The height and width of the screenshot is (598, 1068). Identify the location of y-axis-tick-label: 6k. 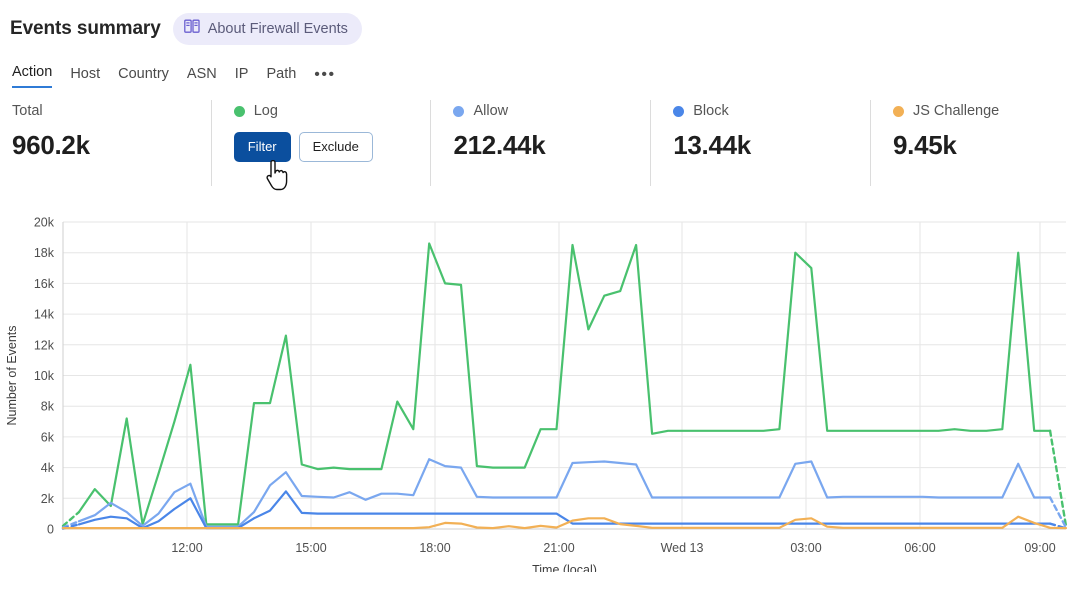
(48, 437).